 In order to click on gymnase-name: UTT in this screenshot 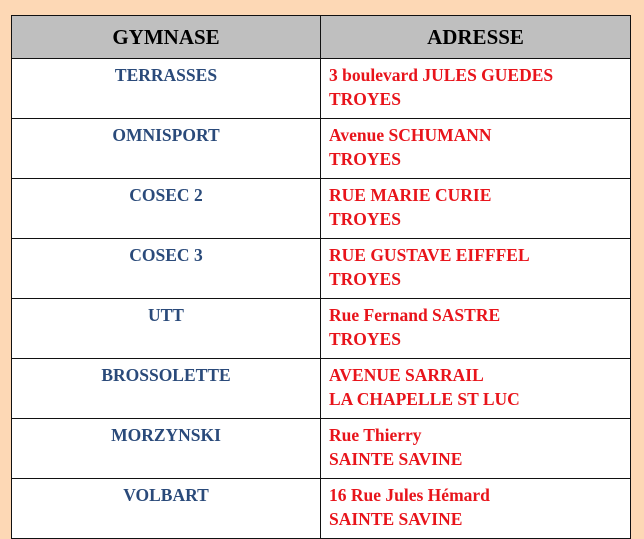, I will do `click(166, 328)`.